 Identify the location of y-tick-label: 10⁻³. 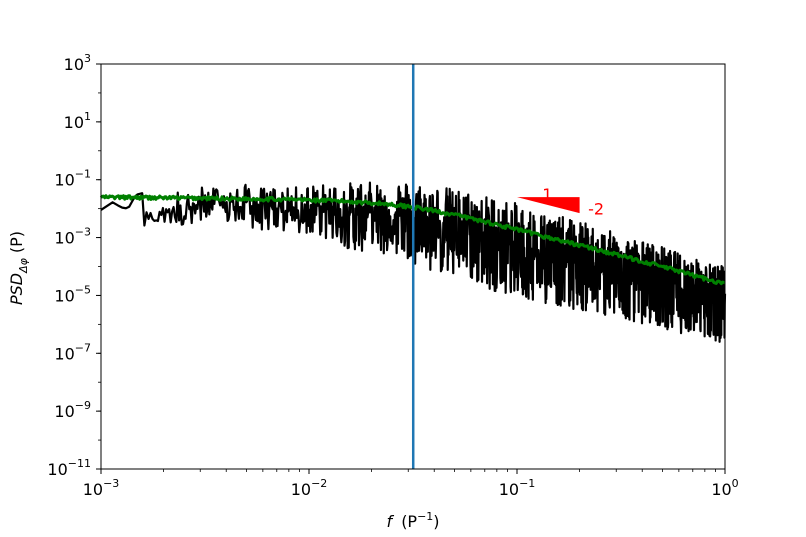
(72, 237).